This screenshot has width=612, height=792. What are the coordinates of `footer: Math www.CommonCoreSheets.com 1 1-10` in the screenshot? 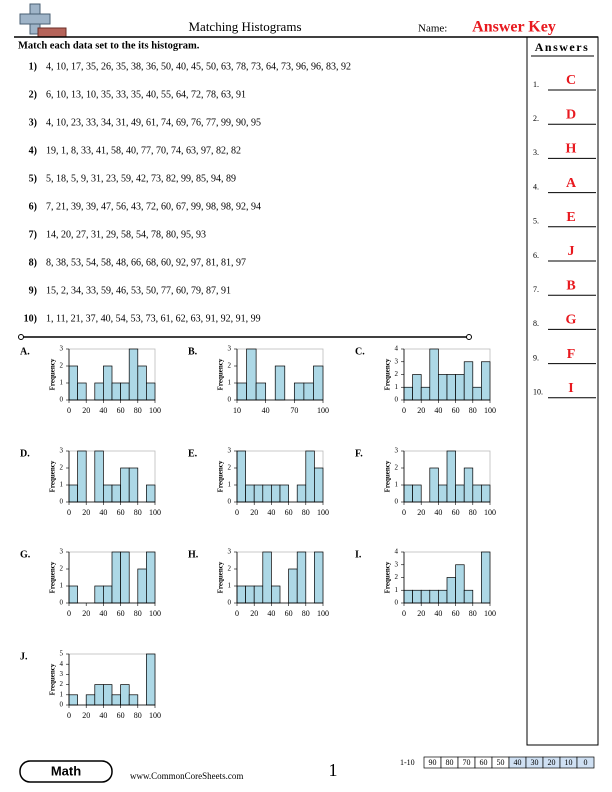 It's located at (217, 770).